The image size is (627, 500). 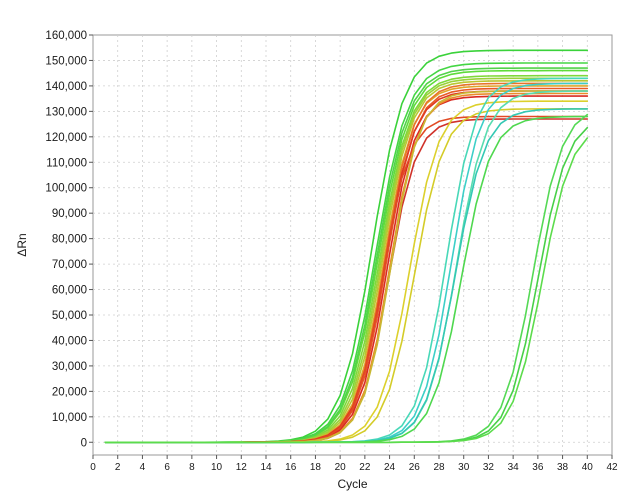 What do you see at coordinates (69, 316) in the screenshot?
I see `y-tick-label: 50,000` at bounding box center [69, 316].